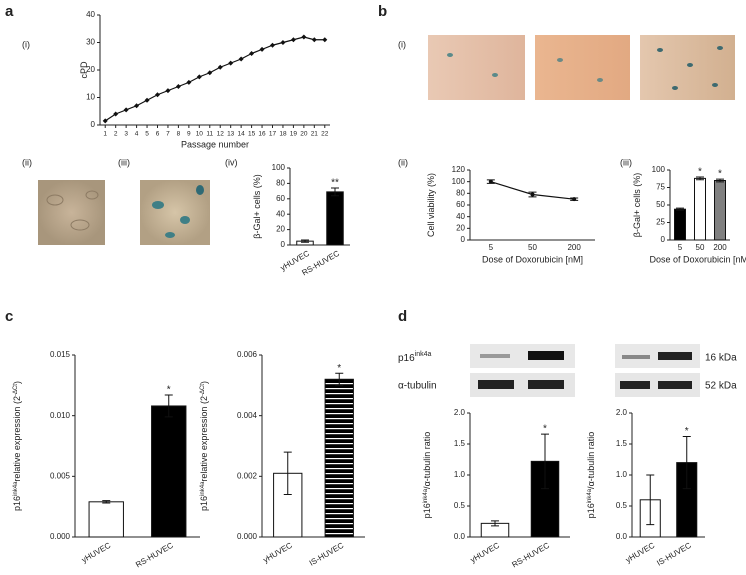  What do you see at coordinates (137, 134) in the screenshot?
I see `x-tick-label: 4` at bounding box center [137, 134].